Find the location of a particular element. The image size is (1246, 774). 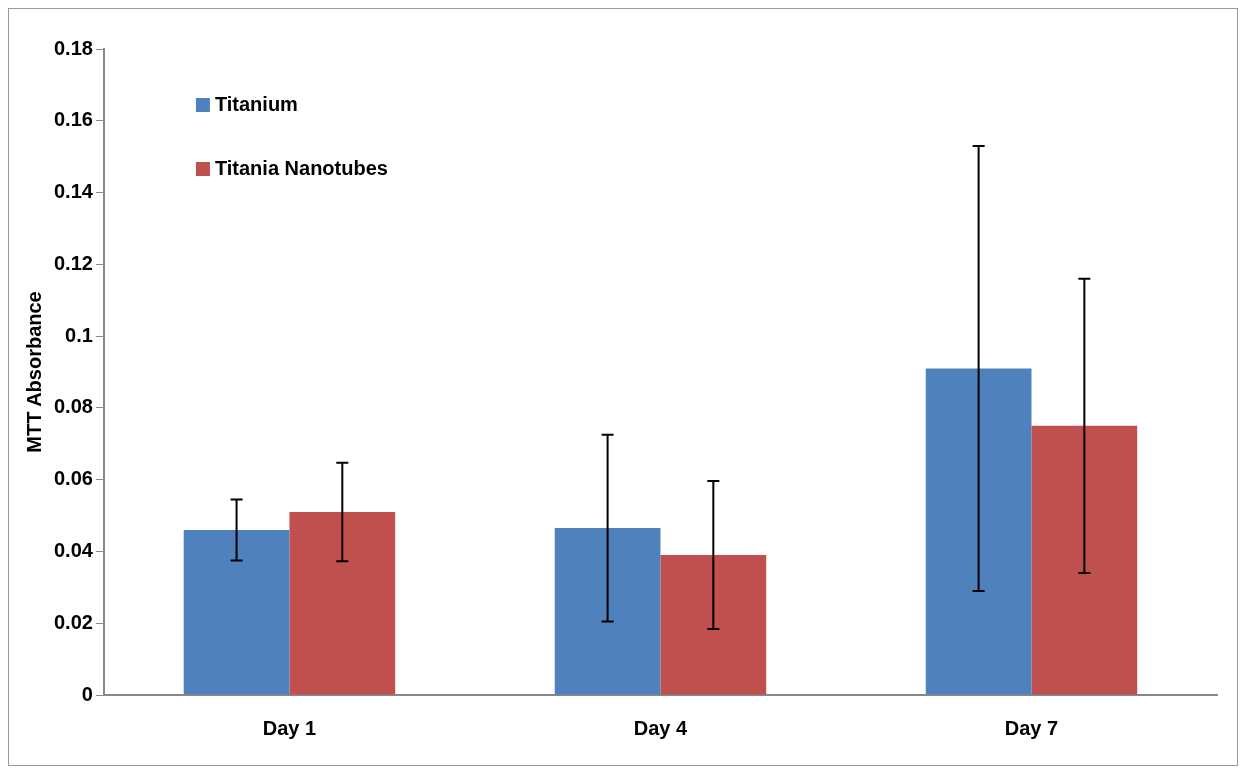

legend-label: Titanium is located at coordinates (256, 103).